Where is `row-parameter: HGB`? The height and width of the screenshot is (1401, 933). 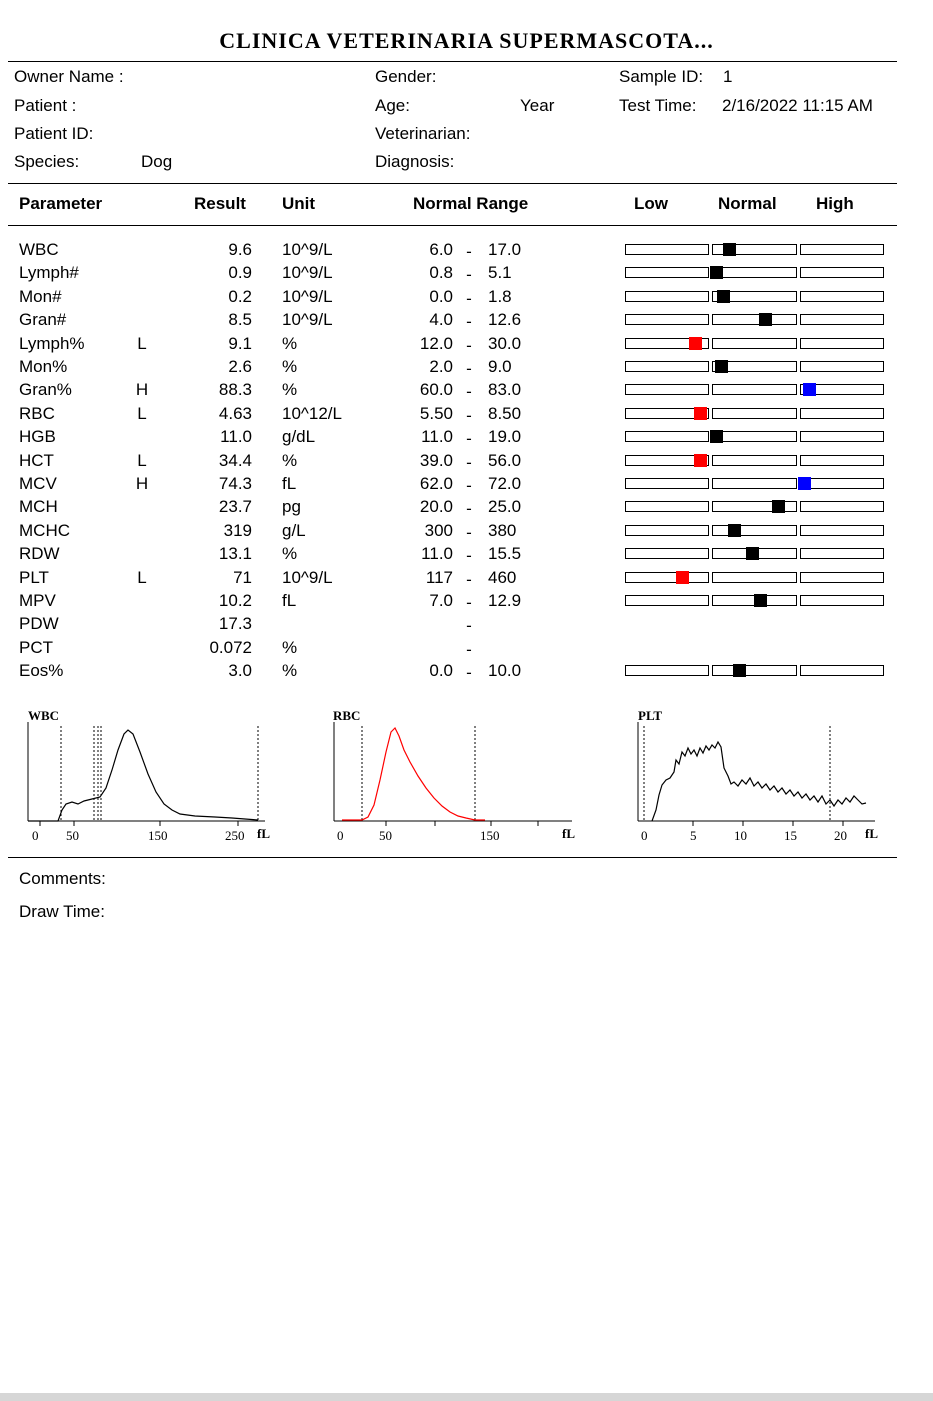 row-parameter: HGB is located at coordinates (37, 436).